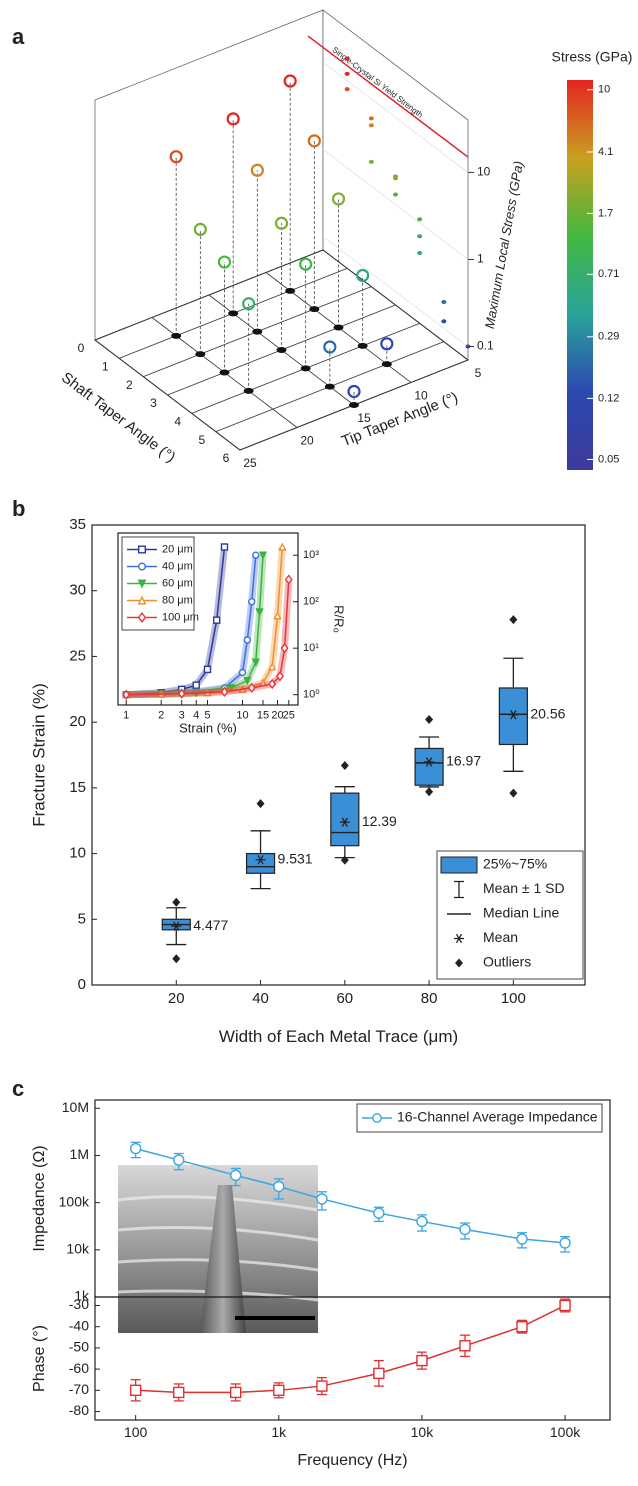 Image resolution: width=638 pixels, height=1486 pixels. Describe the element at coordinates (504, 245) in the screenshot. I see `z-axis-label: Maximum Local Stress (GPa)` at that location.